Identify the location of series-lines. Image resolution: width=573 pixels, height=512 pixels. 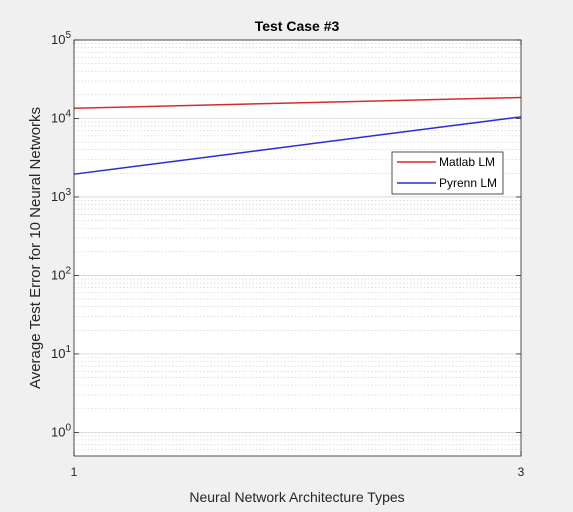
(297, 135).